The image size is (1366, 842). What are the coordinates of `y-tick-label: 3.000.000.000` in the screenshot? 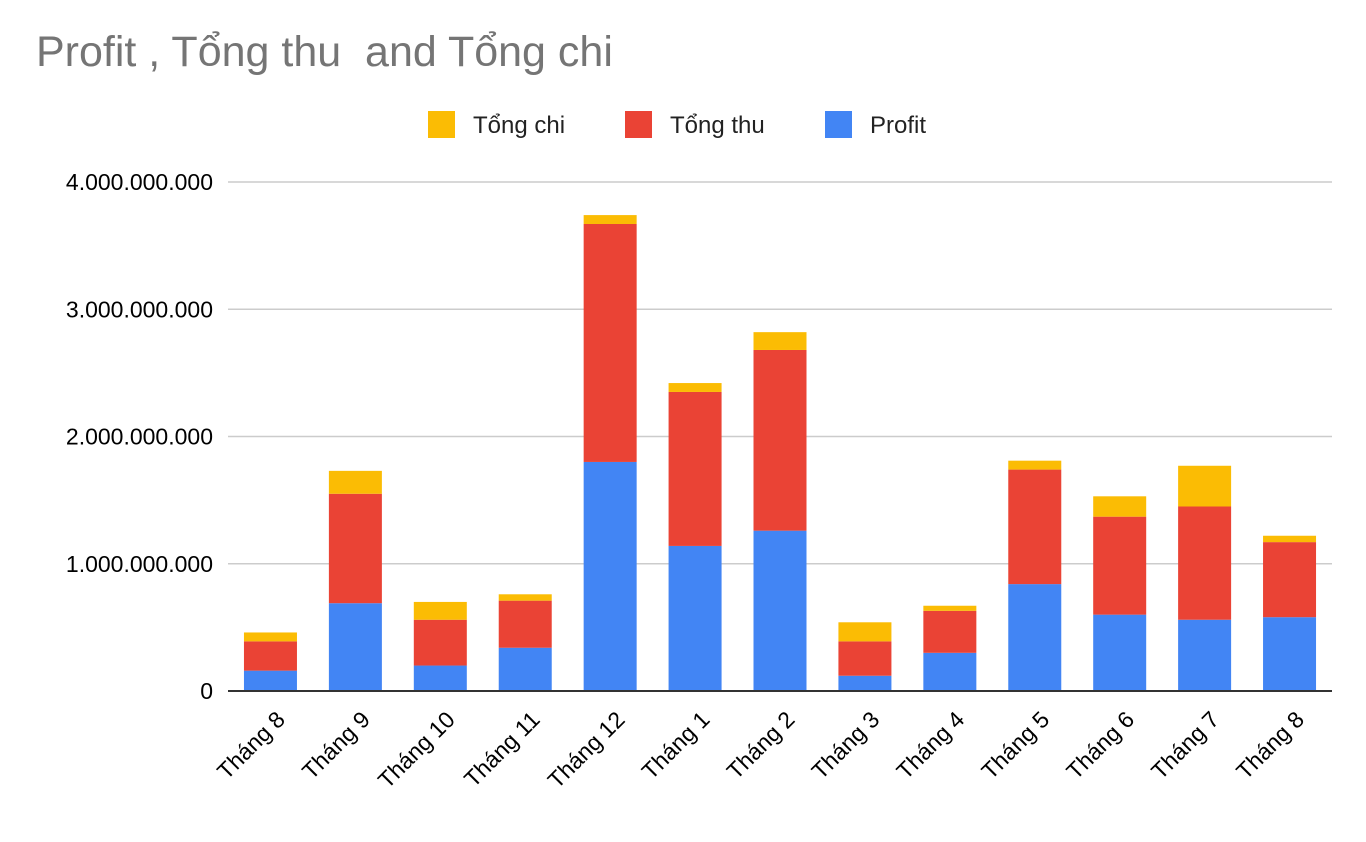 It's located at (139, 309).